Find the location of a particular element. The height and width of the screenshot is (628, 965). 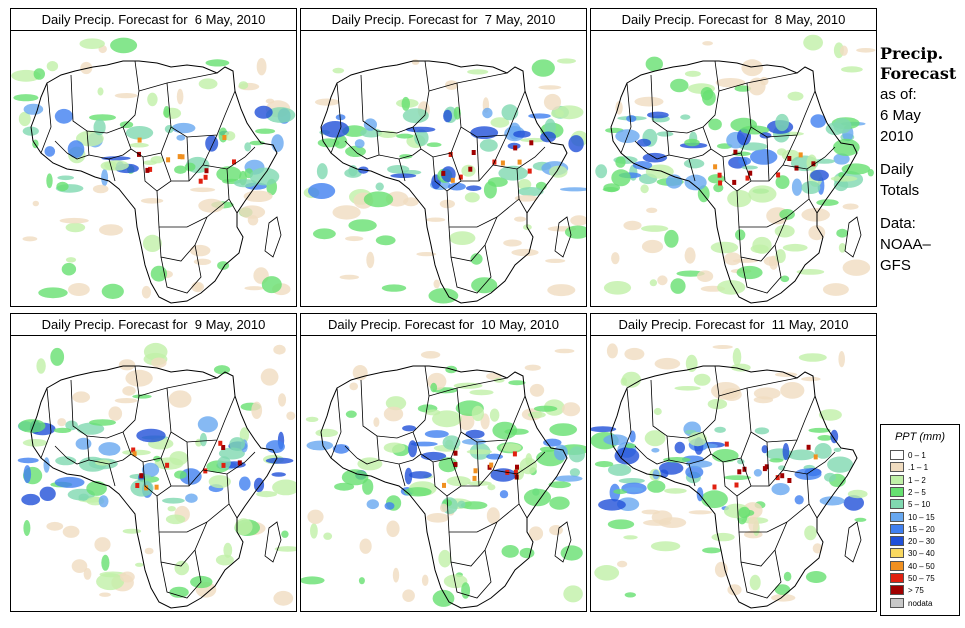

legend-label: 40 – 50 is located at coordinates (921, 566).